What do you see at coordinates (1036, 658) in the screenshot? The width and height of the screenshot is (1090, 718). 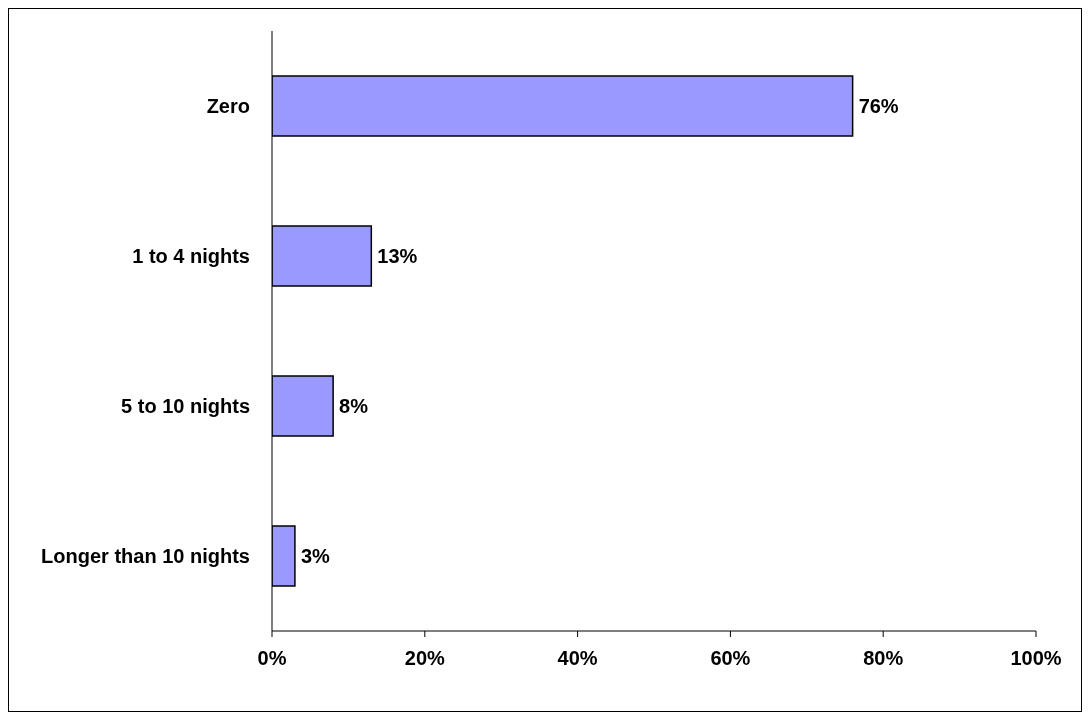 I see `x-tick-label: 100%` at bounding box center [1036, 658].